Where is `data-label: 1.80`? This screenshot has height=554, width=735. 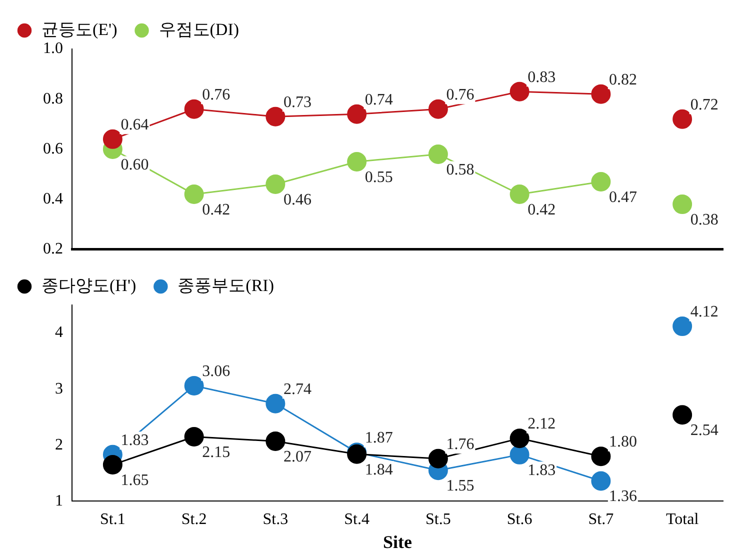
data-label: 1.80 is located at coordinates (622, 442).